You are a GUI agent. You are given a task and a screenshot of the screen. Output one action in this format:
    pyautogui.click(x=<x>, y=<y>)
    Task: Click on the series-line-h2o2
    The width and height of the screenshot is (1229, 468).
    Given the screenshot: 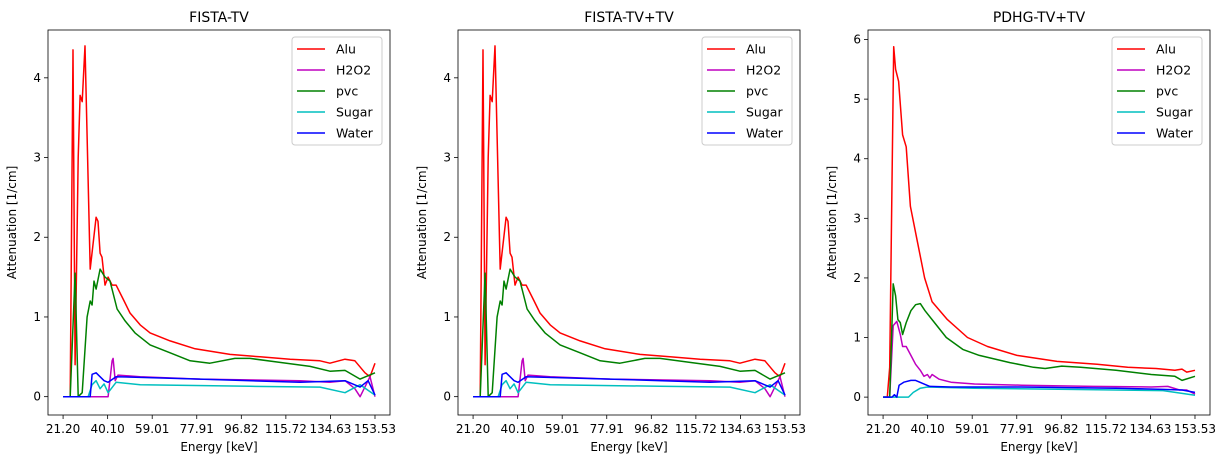 What is the action you would take?
    pyautogui.click(x=1039, y=359)
    